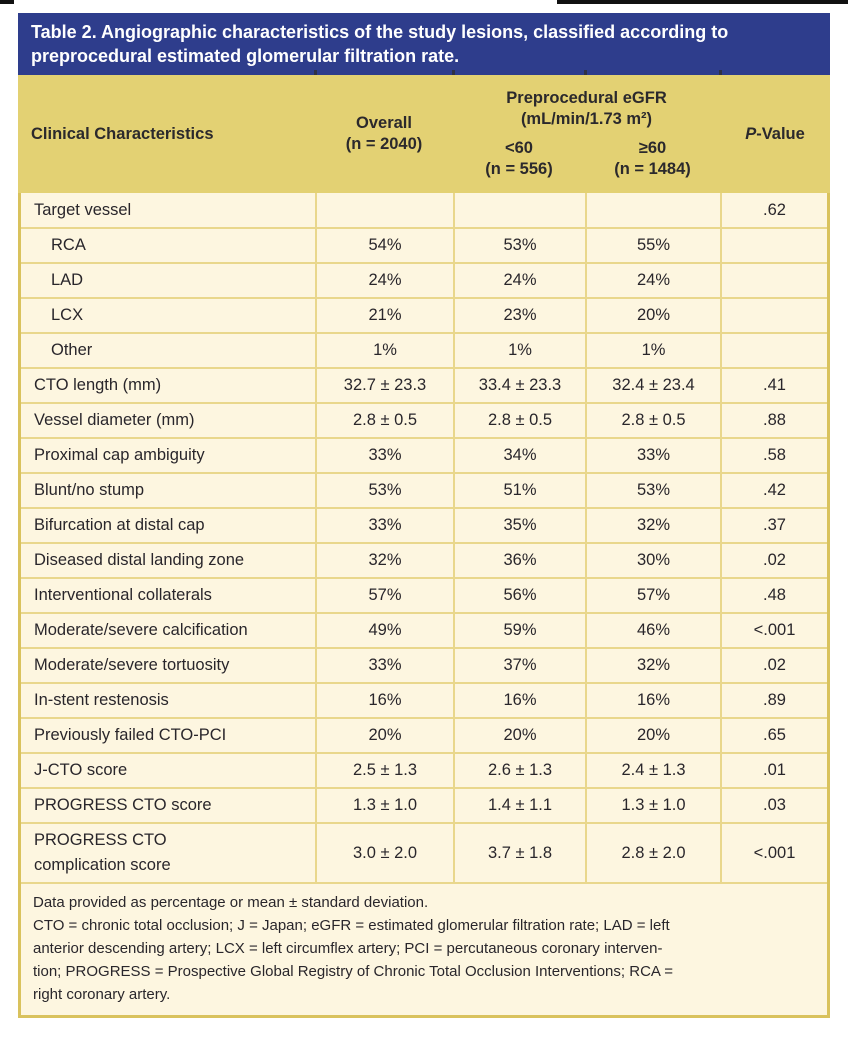  Describe the element at coordinates (773, 805) in the screenshot. I see `cell-pvalue: .03` at that location.